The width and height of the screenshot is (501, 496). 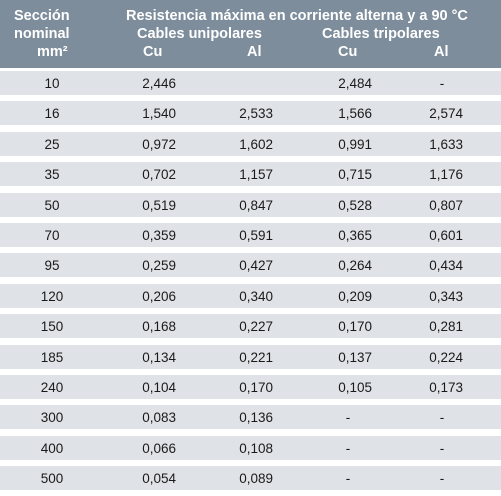 What do you see at coordinates (256, 205) in the screenshot?
I see `cell-al-unipolar: 0,847` at bounding box center [256, 205].